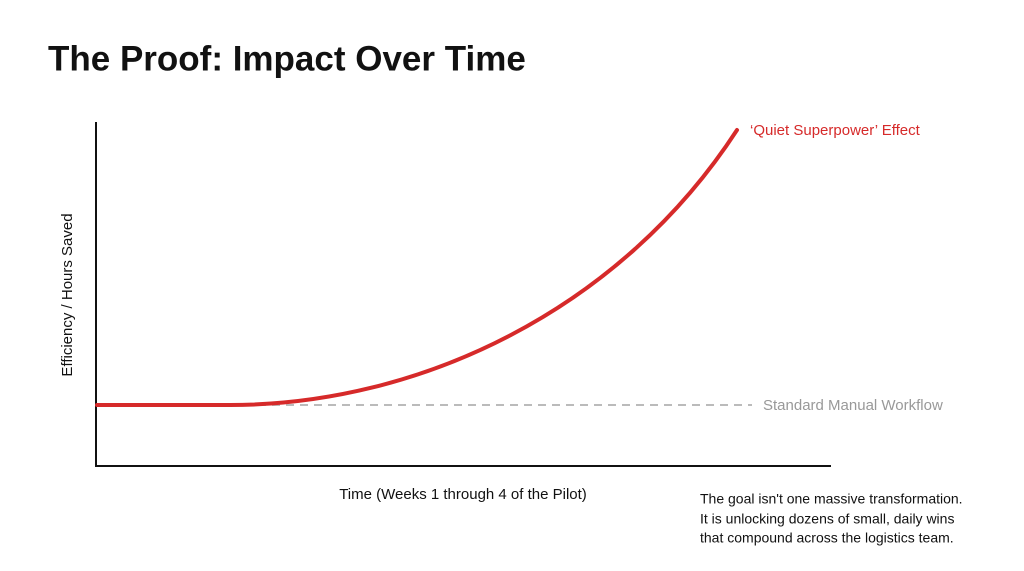 The image size is (1024, 571). I want to click on y-axis-label: Efficiency / Hours Saved, so click(67, 294).